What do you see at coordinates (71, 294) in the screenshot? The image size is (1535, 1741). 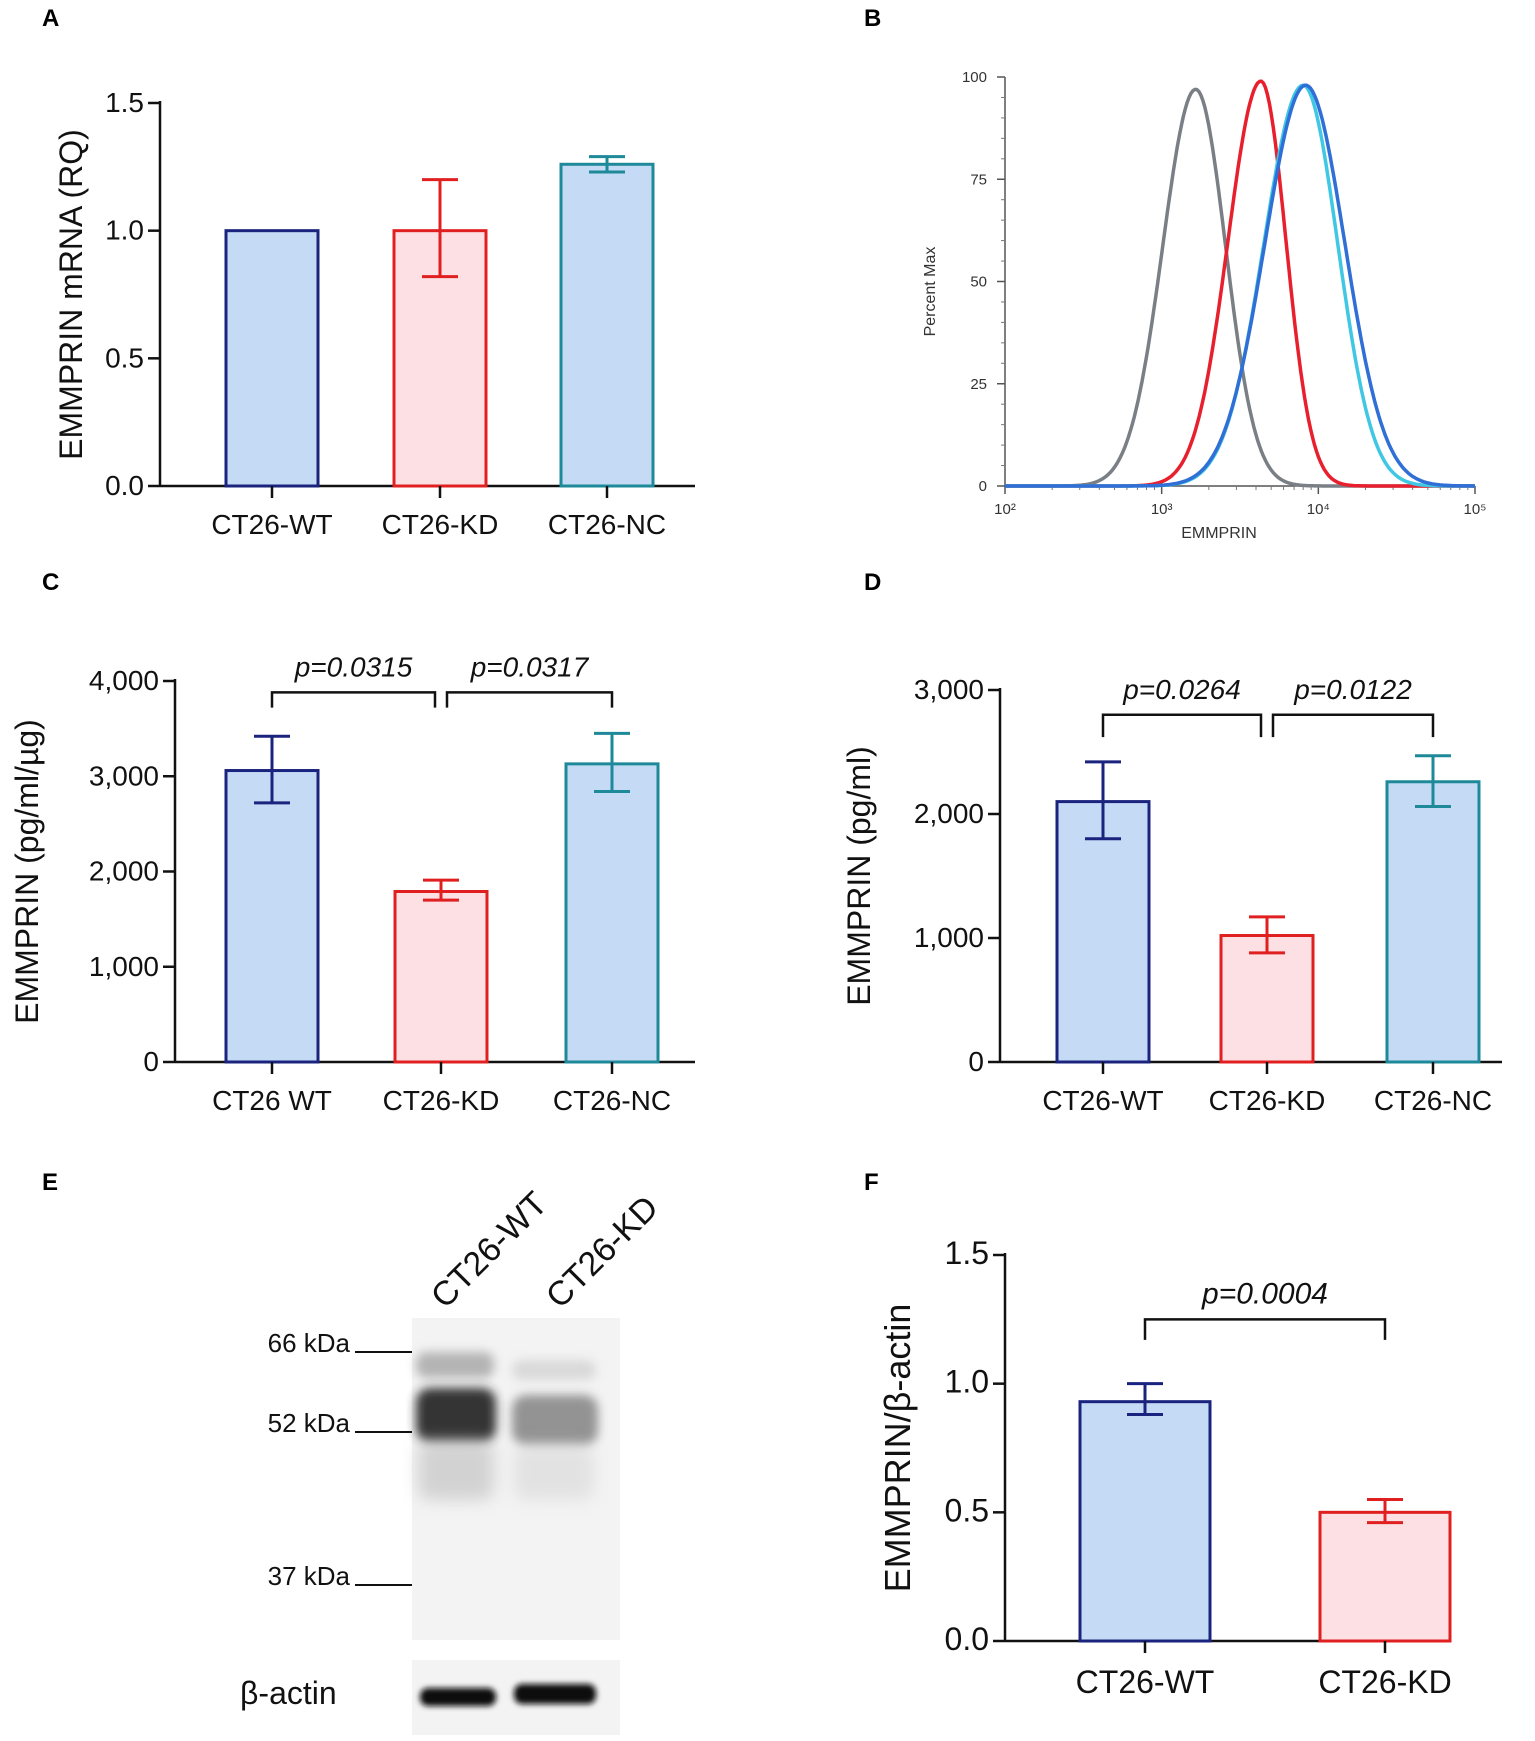 I see `y-axis-label: EMMPRIN mRNA (RQ)` at bounding box center [71, 294].